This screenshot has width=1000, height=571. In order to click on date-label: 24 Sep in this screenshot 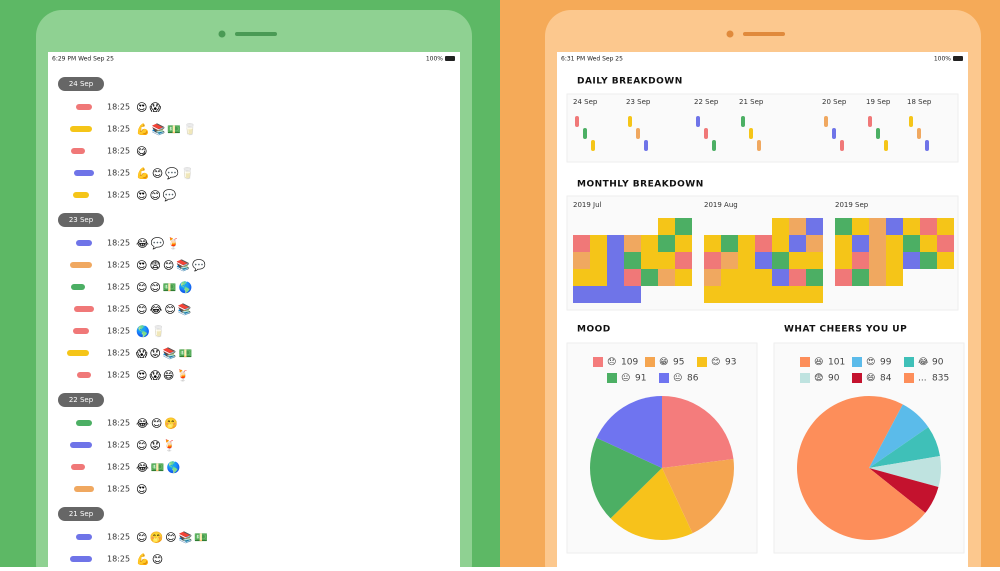, I will do `click(81, 84)`.